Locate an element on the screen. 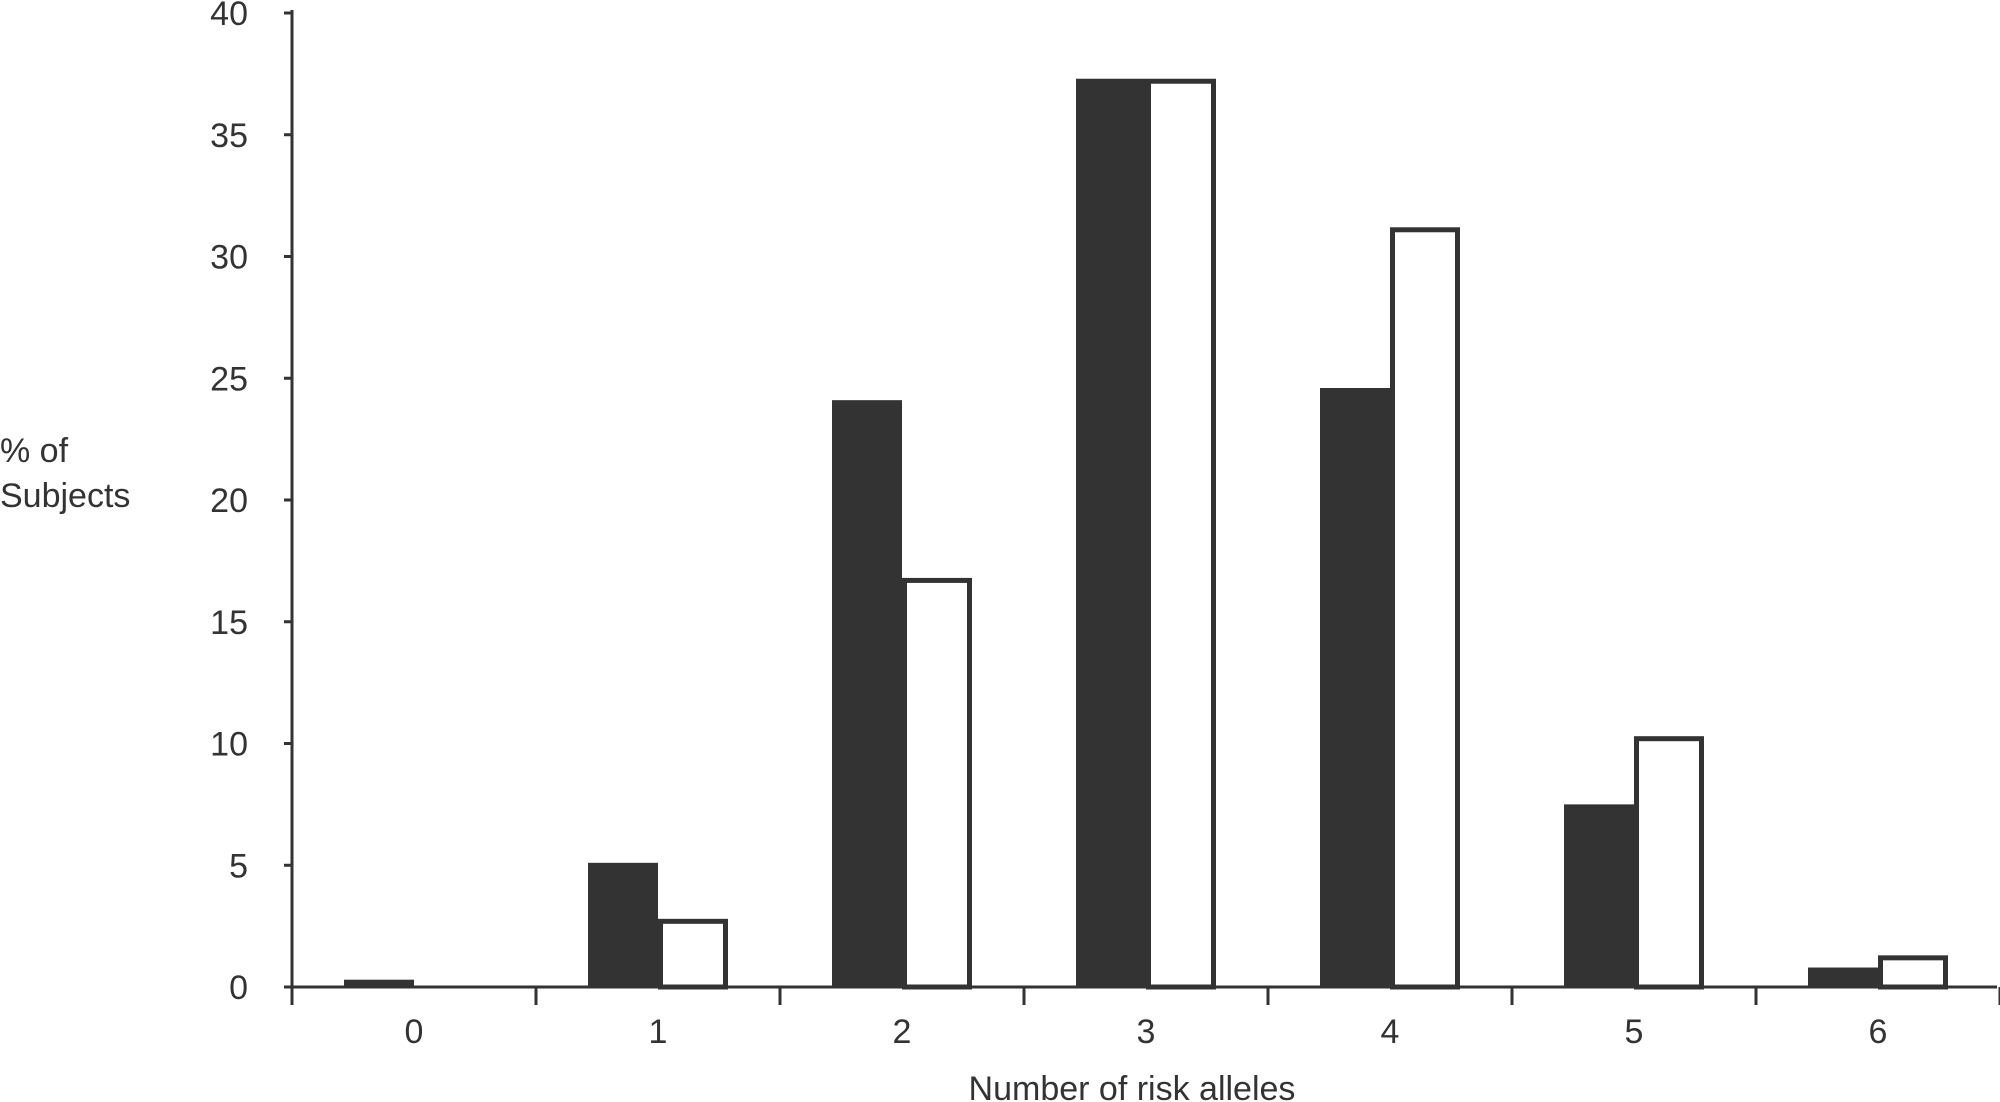 This screenshot has width=2000, height=1102. x-tick-label: 5 is located at coordinates (1634, 1032).